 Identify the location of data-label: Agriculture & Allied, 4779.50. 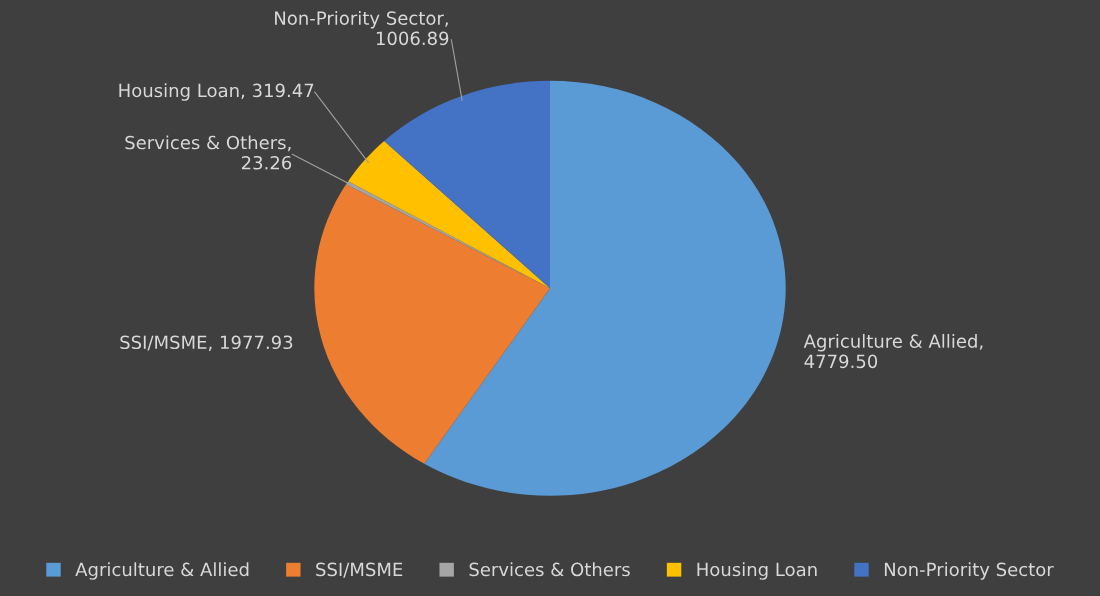
(893, 351).